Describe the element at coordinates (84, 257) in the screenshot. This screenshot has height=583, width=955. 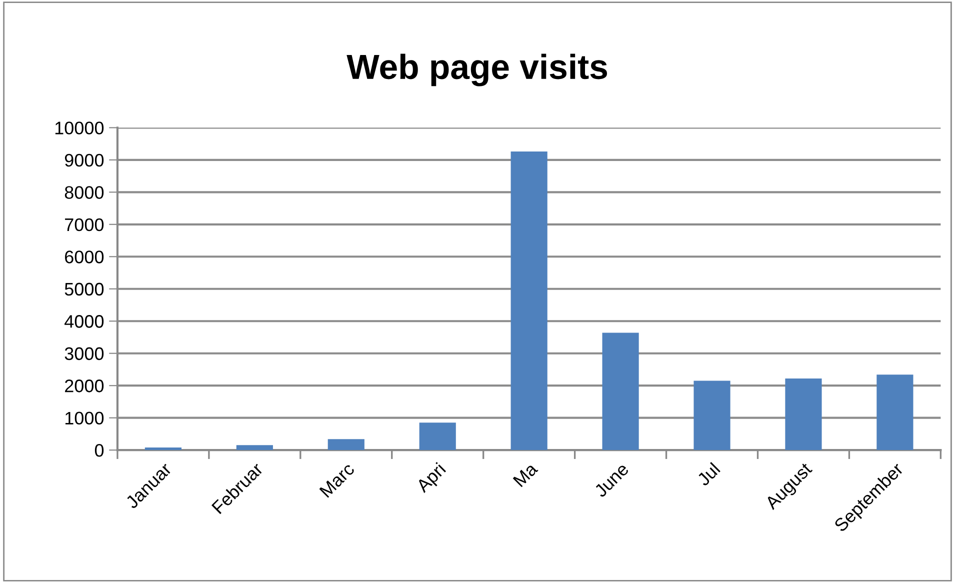
I see `y-tick-label: 6000` at that location.